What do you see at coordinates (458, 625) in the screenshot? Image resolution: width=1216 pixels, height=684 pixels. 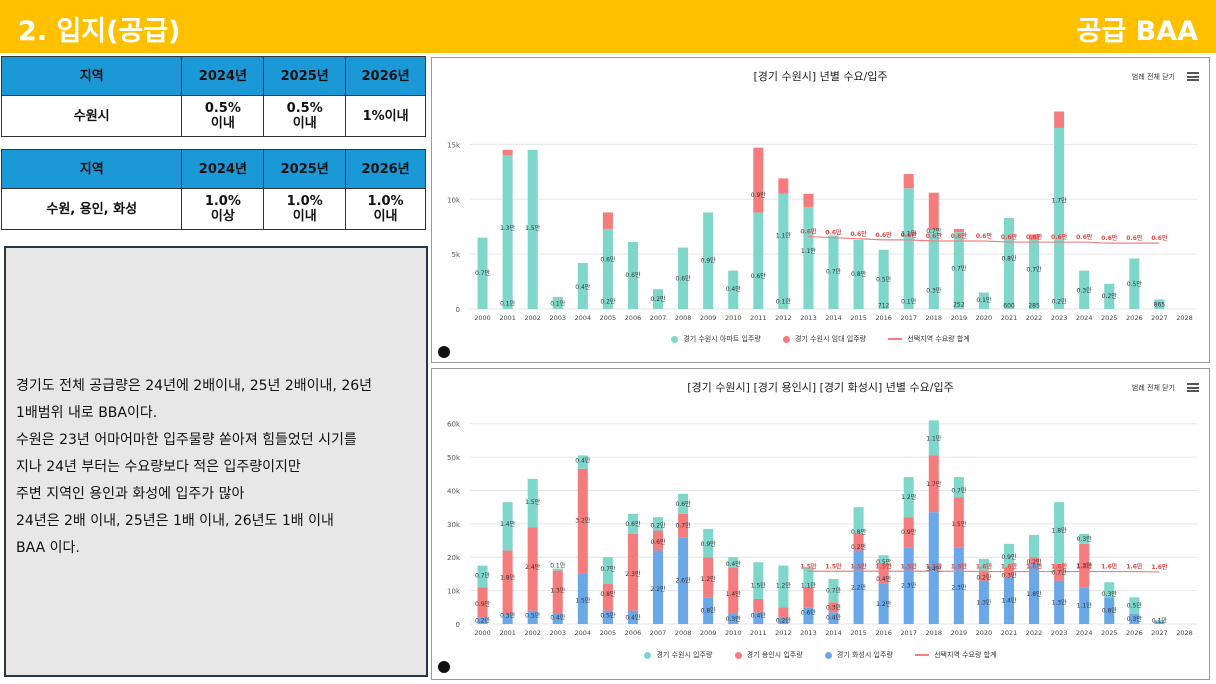 I see `y-tick-label: 0` at bounding box center [458, 625].